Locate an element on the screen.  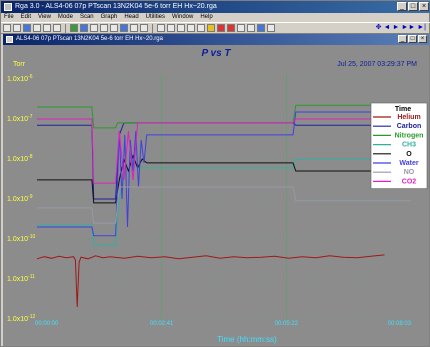
y-tick-label: 1.0x10⁻¹⁰ is located at coordinates (21, 238).